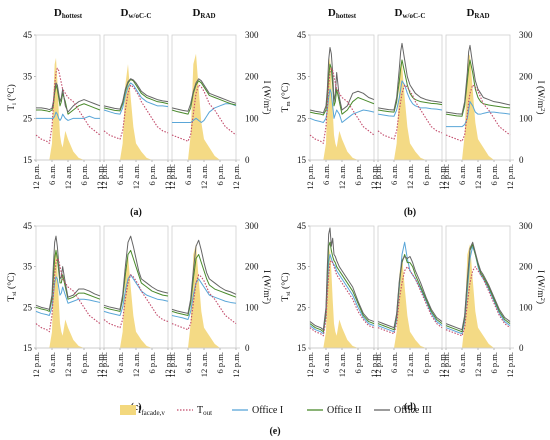 The width and height of the screenshot is (550, 440). What do you see at coordinates (68, 13) in the screenshot?
I see `column-title: Dhottest` at bounding box center [68, 13].